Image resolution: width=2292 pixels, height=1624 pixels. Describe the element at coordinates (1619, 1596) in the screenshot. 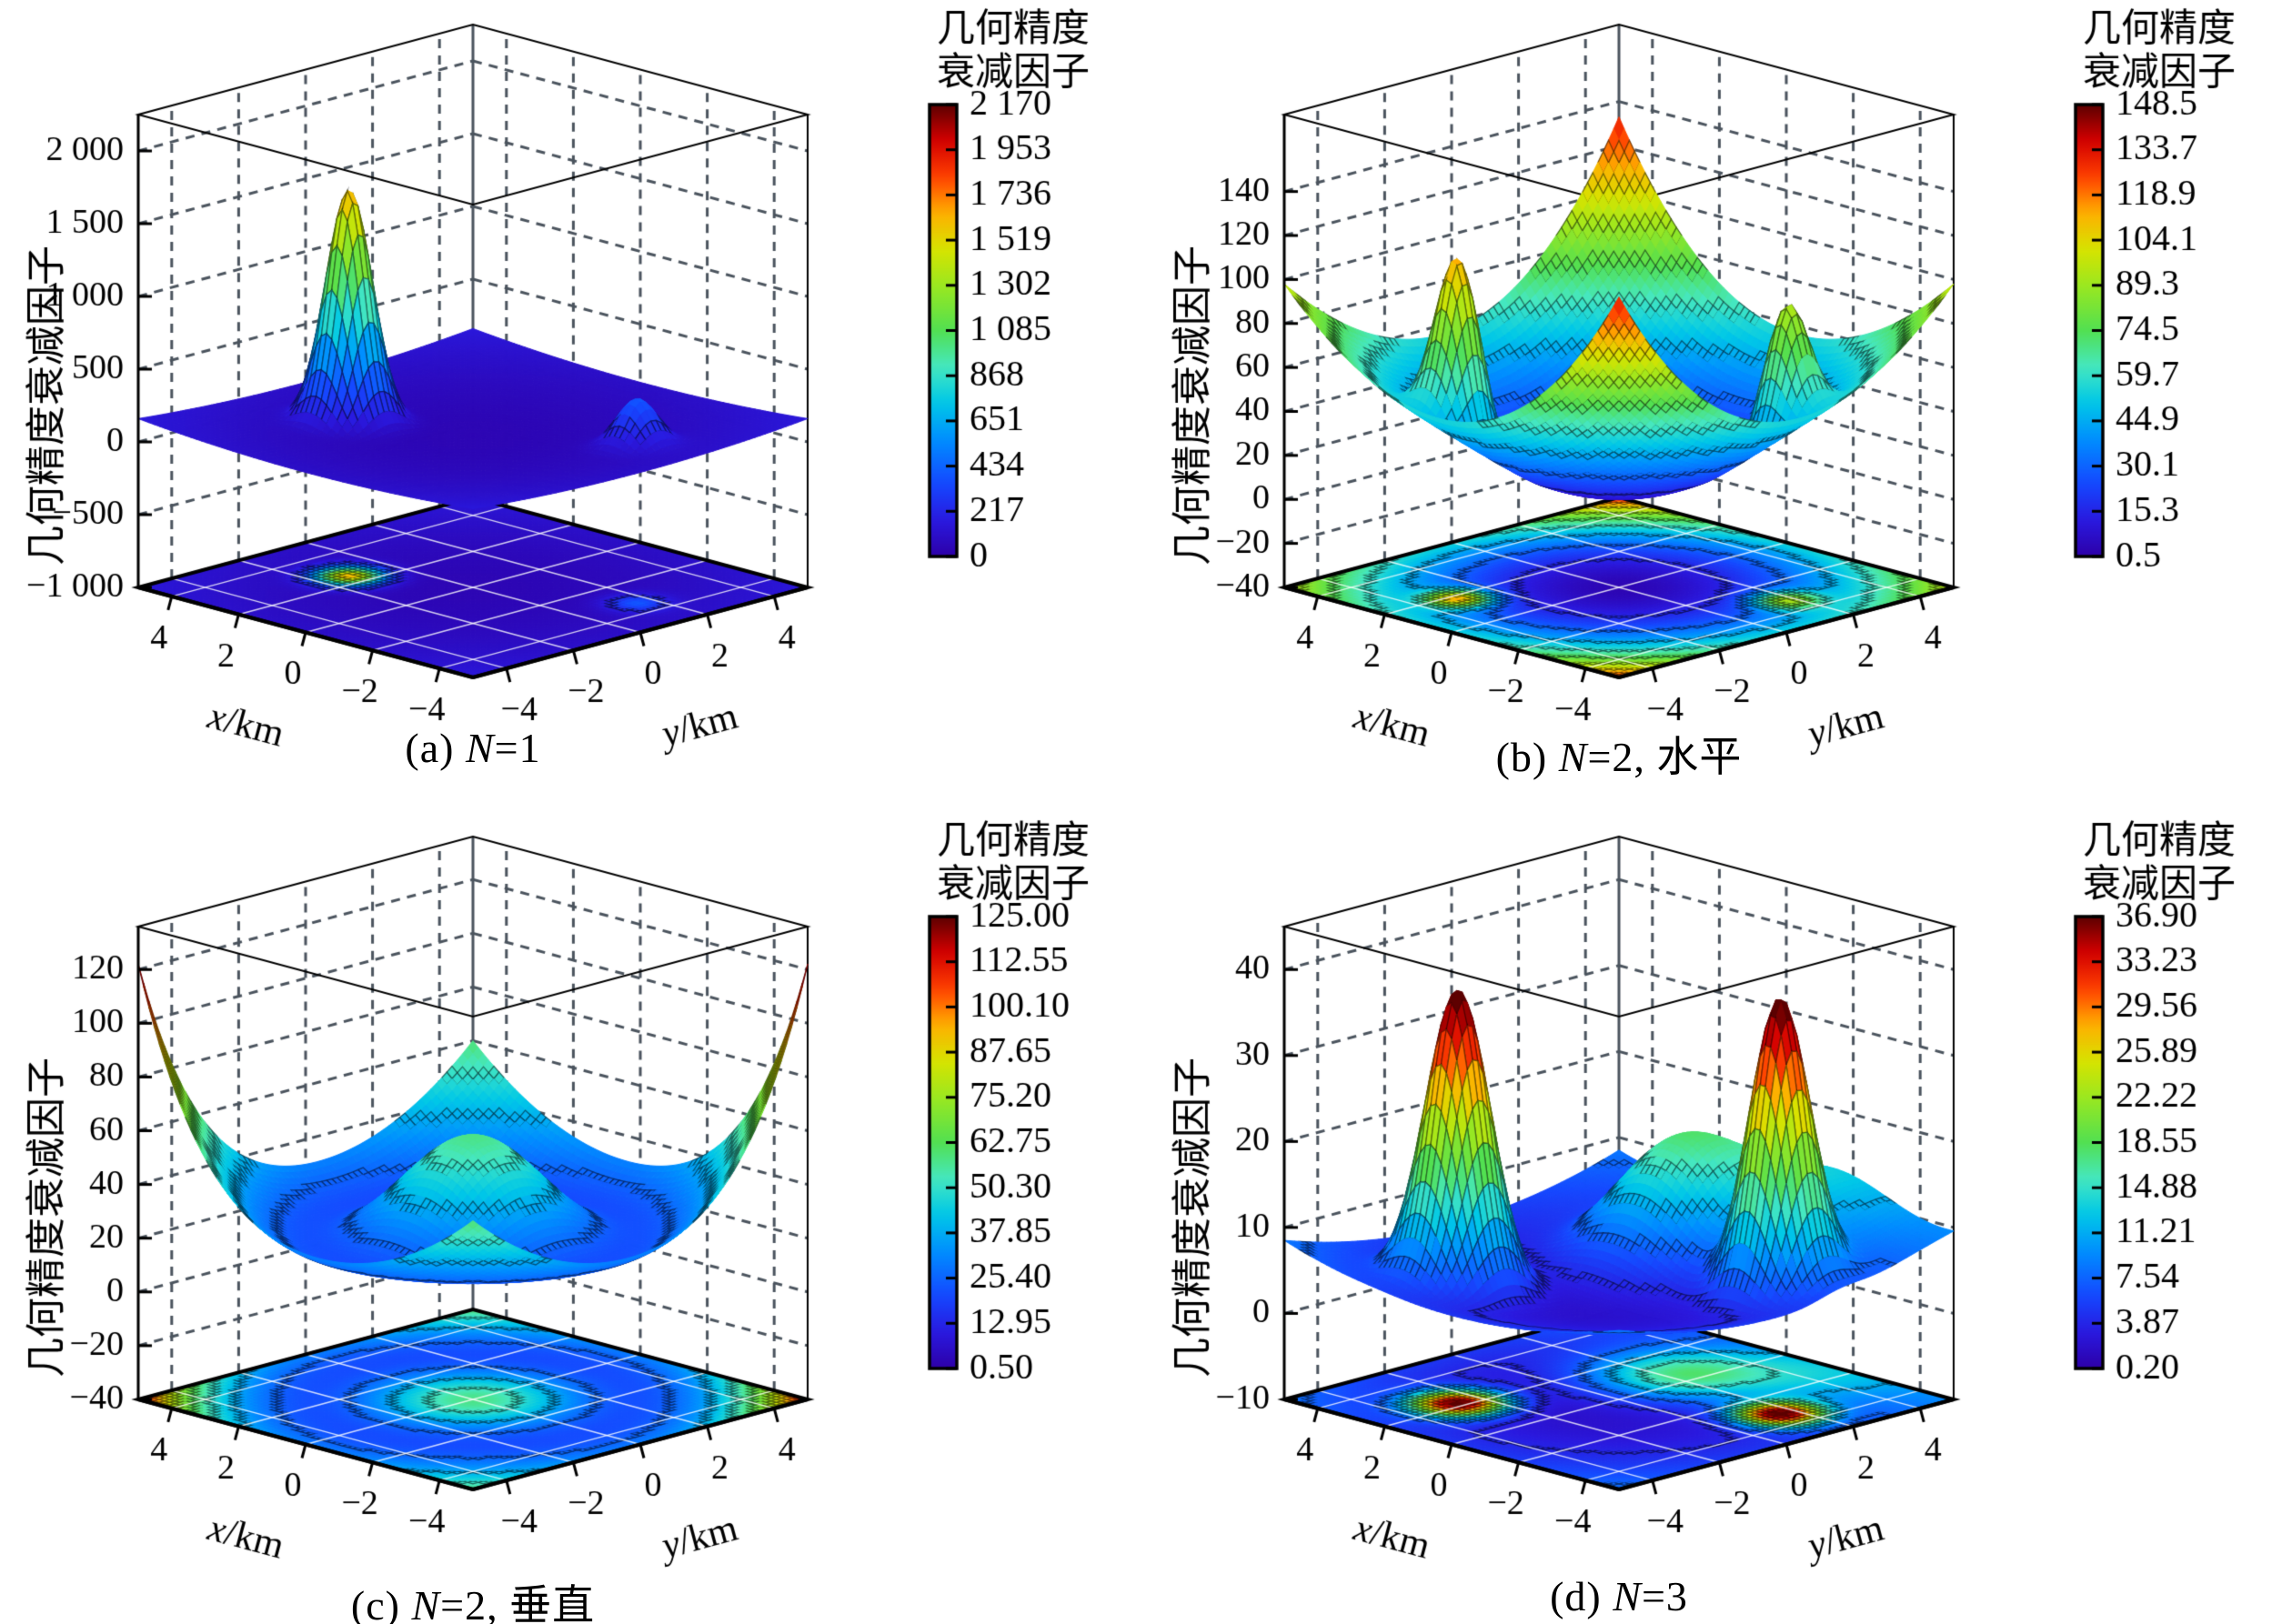

I see `caption-d: (d) N=3` at that location.